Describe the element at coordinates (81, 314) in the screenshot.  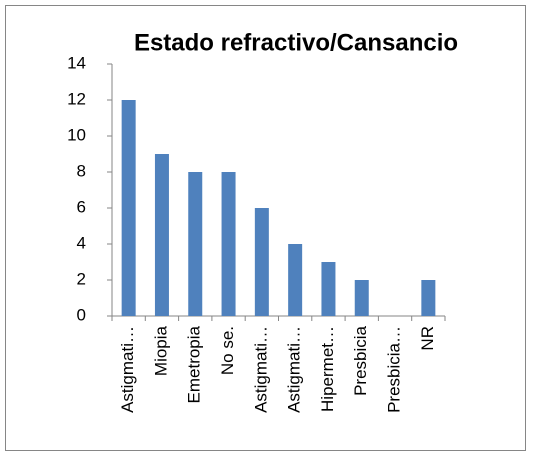
I see `y-tick-label: 0` at that location.